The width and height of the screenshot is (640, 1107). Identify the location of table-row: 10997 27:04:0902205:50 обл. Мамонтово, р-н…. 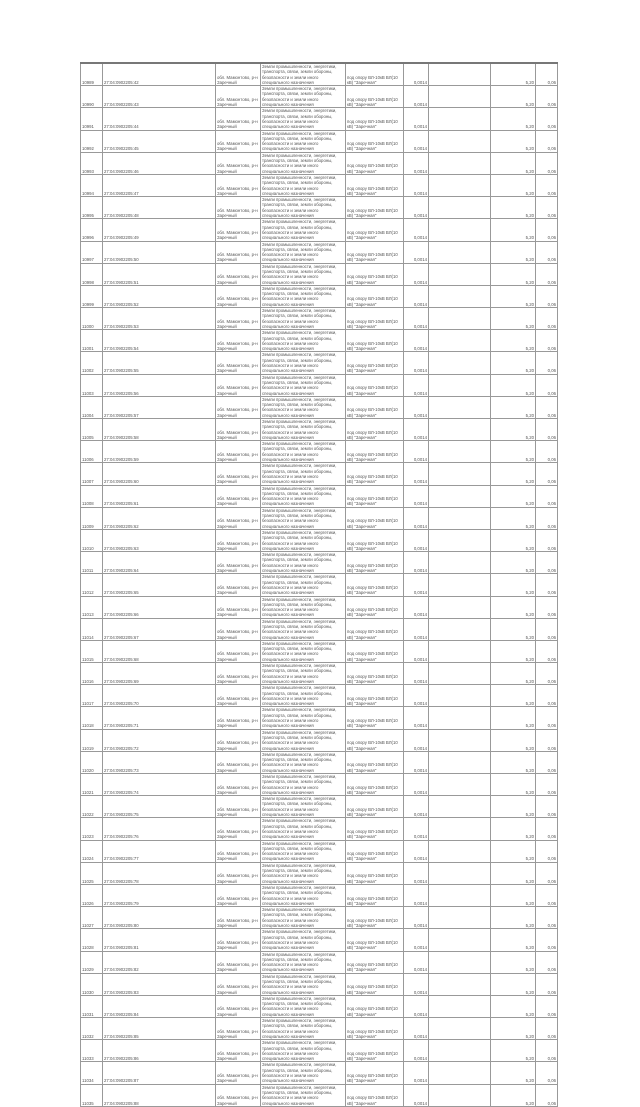
(319, 252).